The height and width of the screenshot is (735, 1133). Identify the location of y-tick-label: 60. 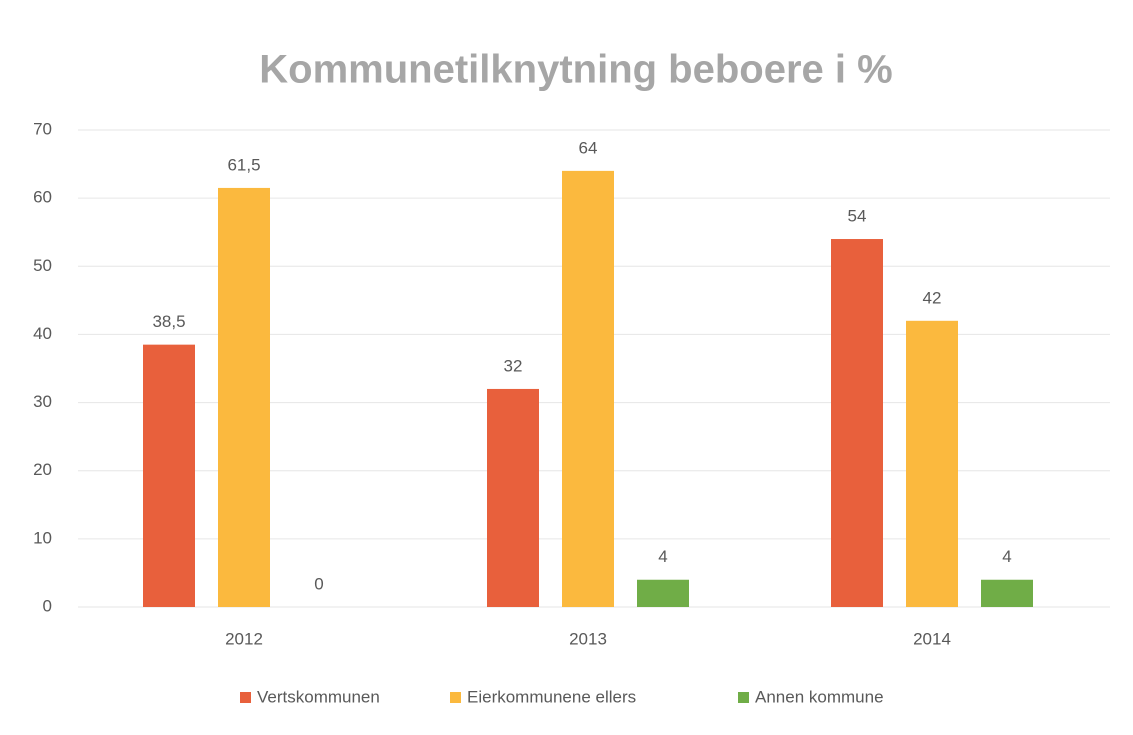
(42, 197).